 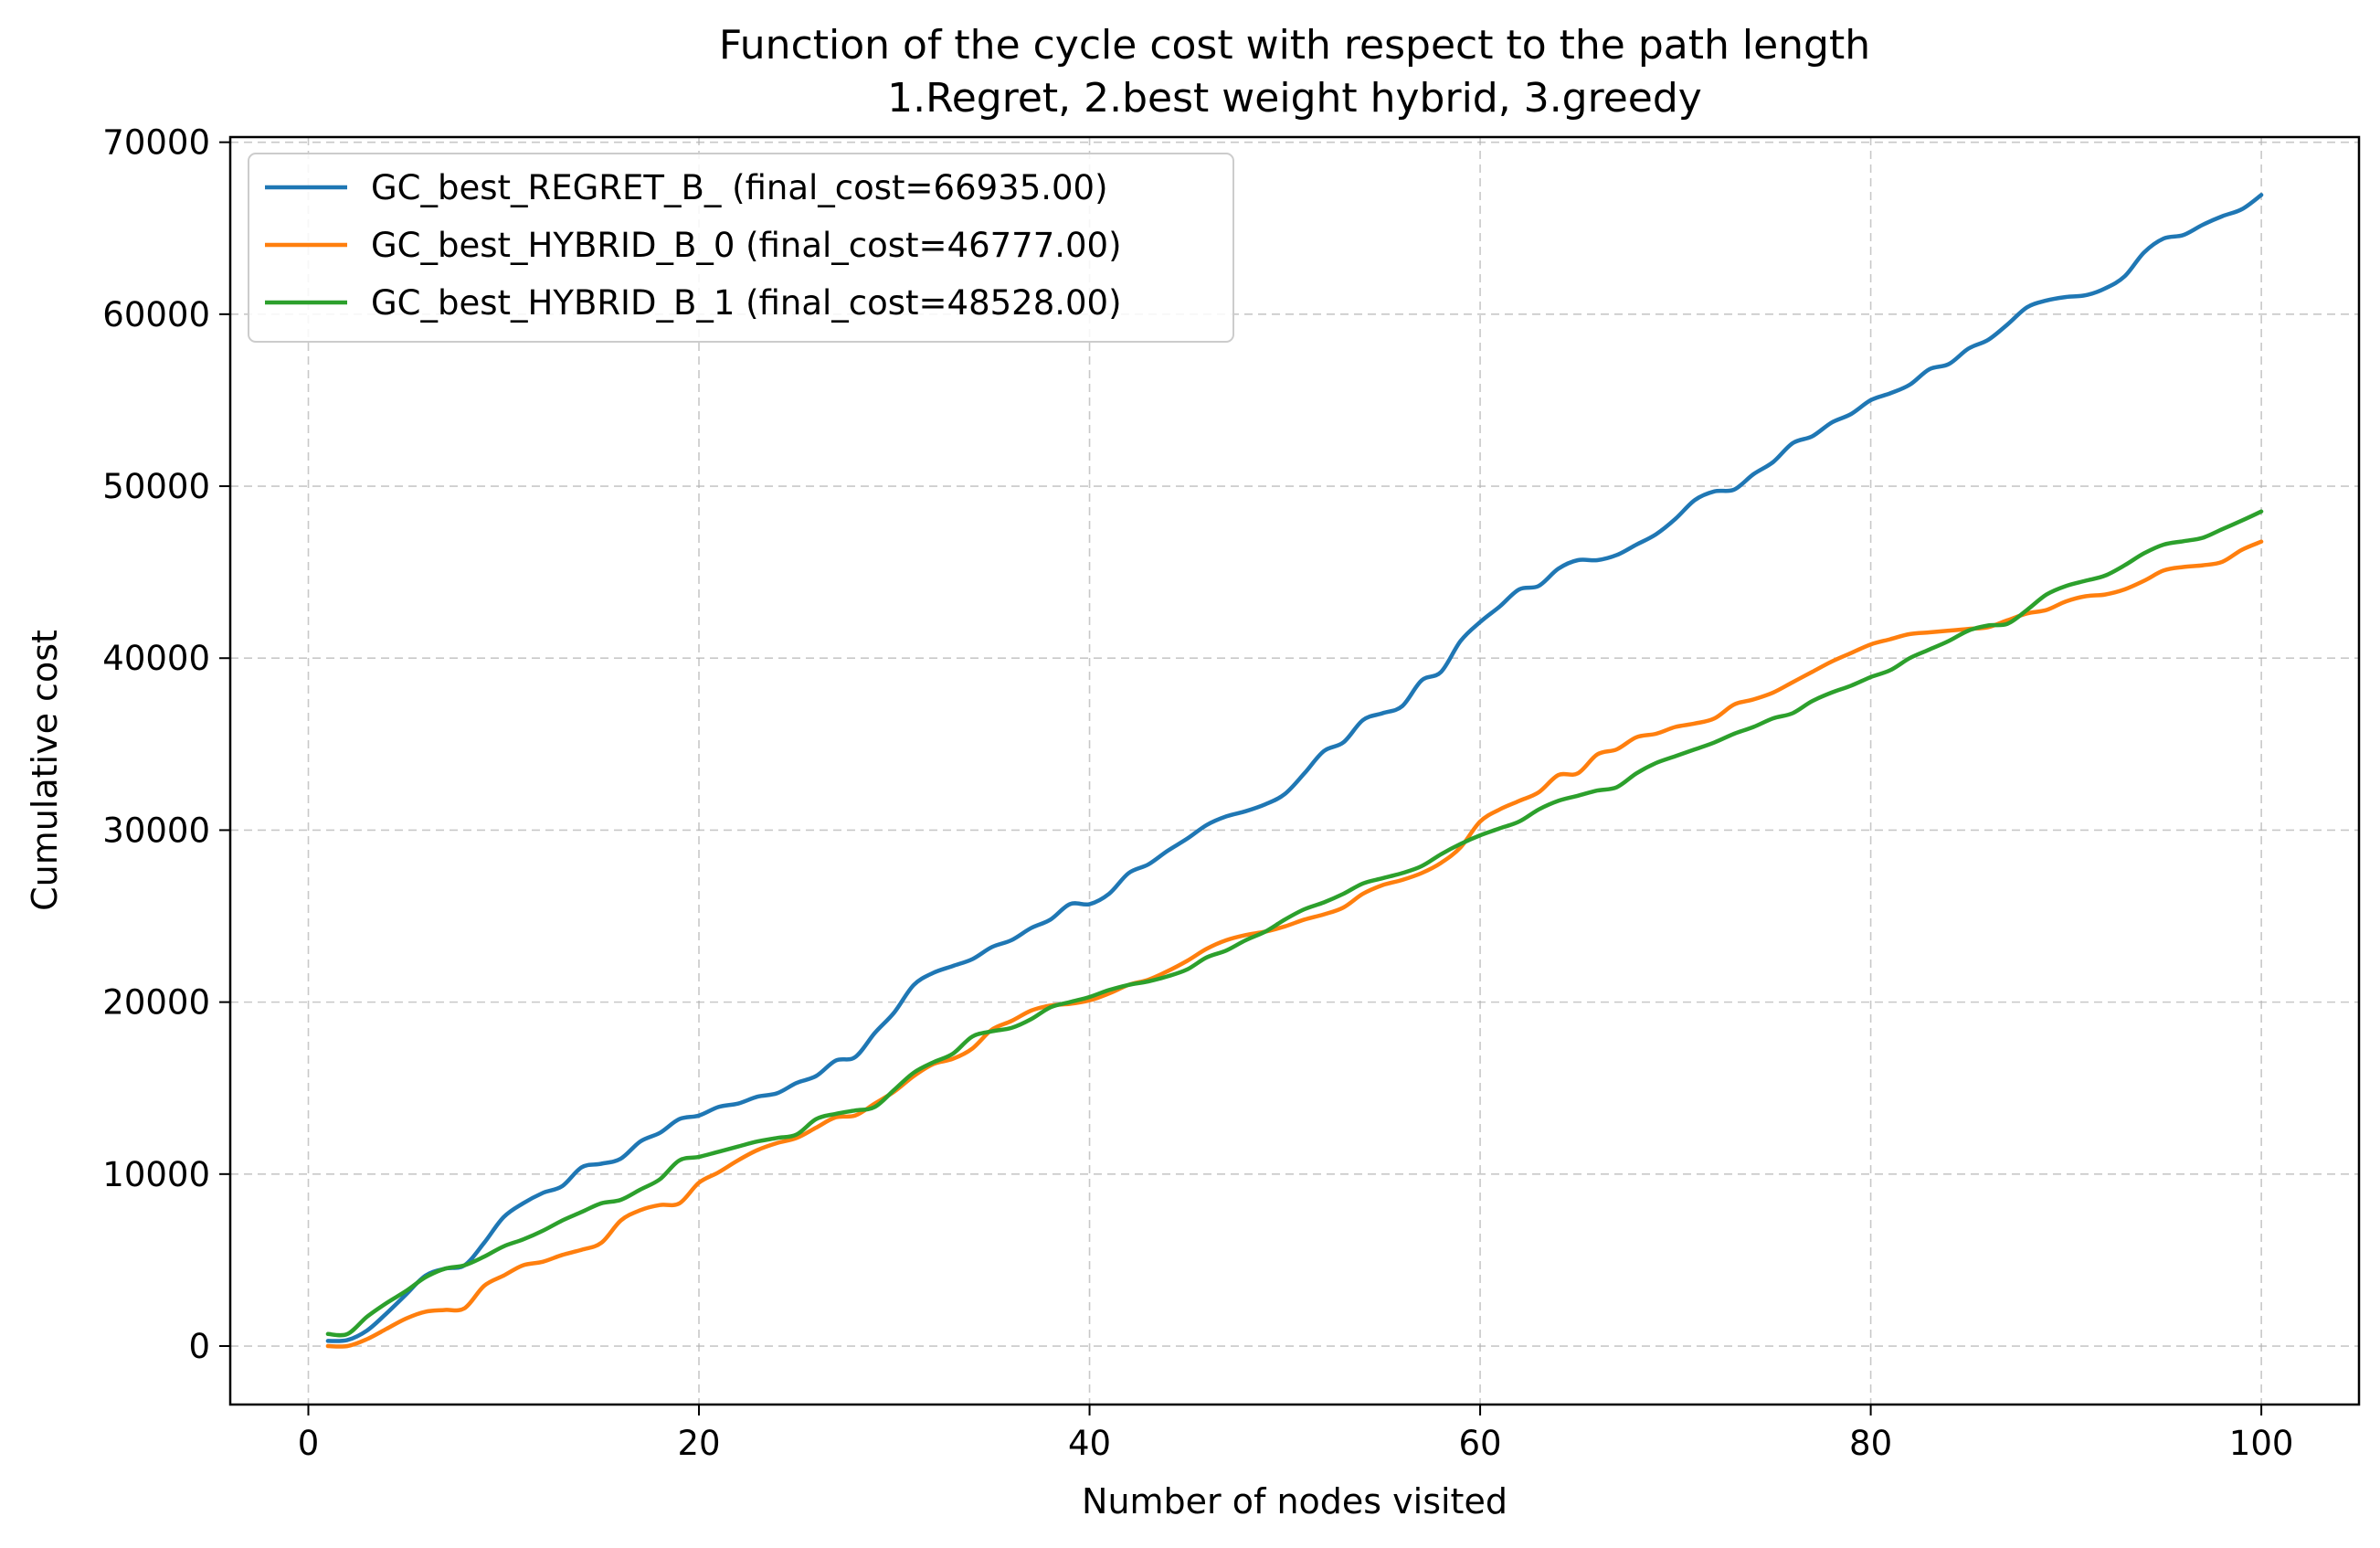 What do you see at coordinates (1090, 1443) in the screenshot?
I see `x-tick-label: 40` at bounding box center [1090, 1443].